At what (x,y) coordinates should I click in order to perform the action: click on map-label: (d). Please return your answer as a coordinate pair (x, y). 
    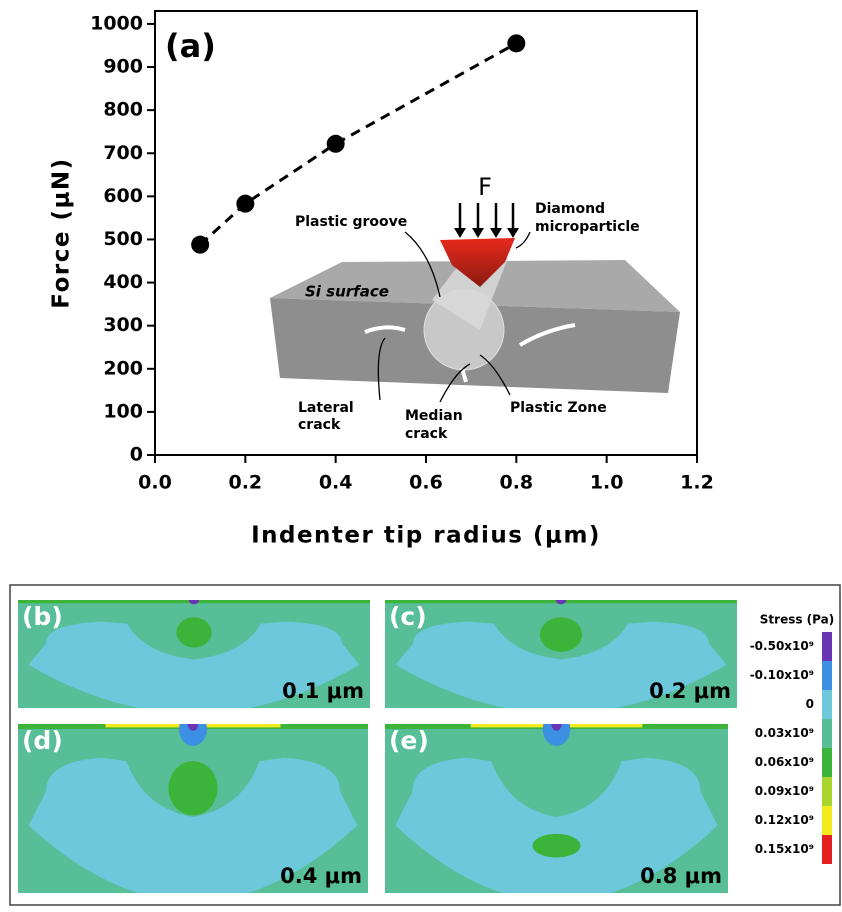
    Looking at the image, I should click on (42, 740).